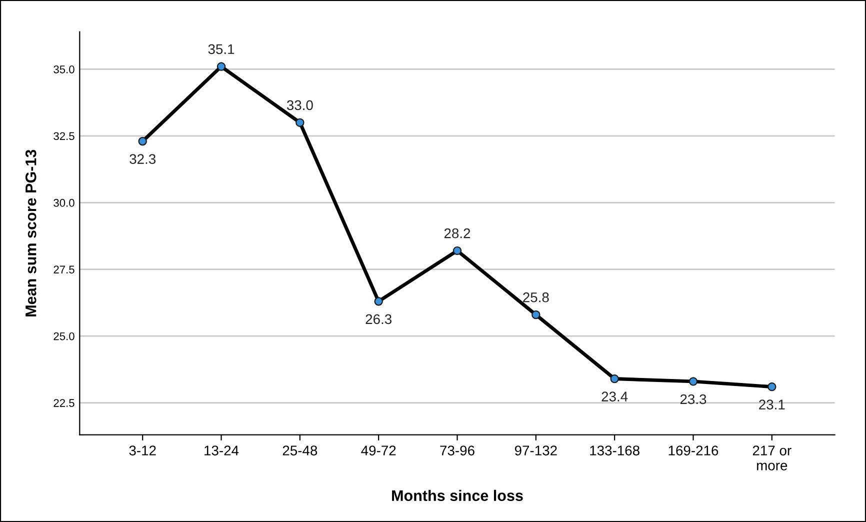  Describe the element at coordinates (615, 451) in the screenshot. I see `x-tick-label: 133-168` at that location.